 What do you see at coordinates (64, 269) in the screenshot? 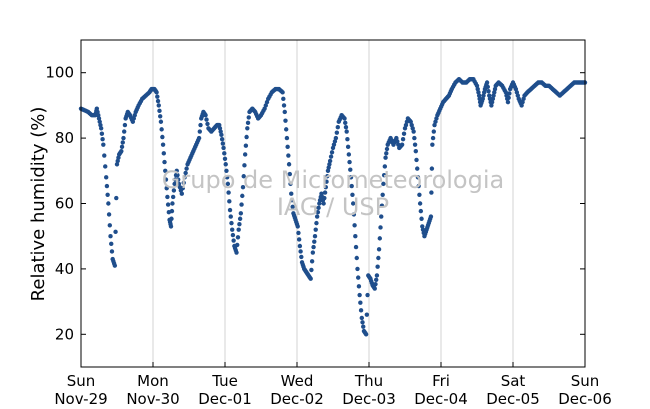
I see `y-tick-label: 40` at bounding box center [64, 269].